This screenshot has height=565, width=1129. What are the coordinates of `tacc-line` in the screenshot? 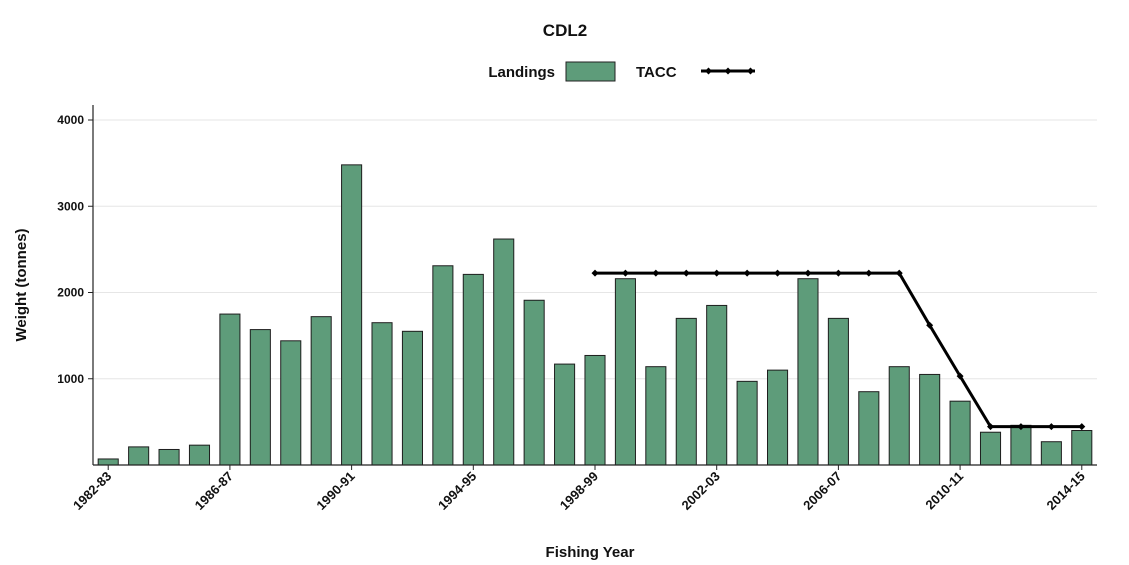 It's located at (838, 350).